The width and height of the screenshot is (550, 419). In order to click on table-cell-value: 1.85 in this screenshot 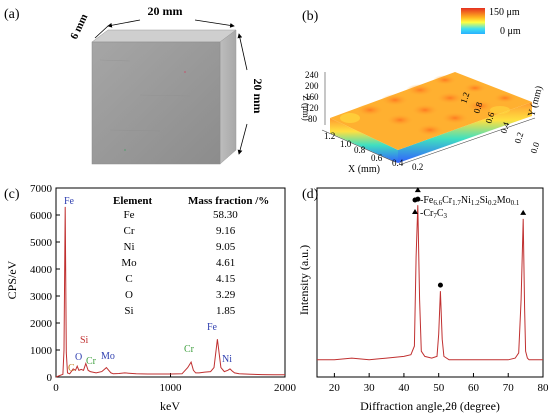, I will do `click(226, 311)`.